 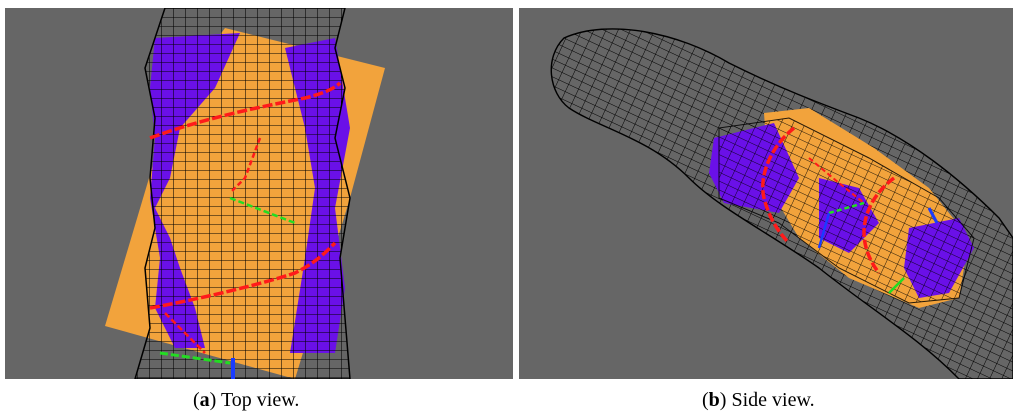 I want to click on wireframe-overlay, so click(x=846, y=210).